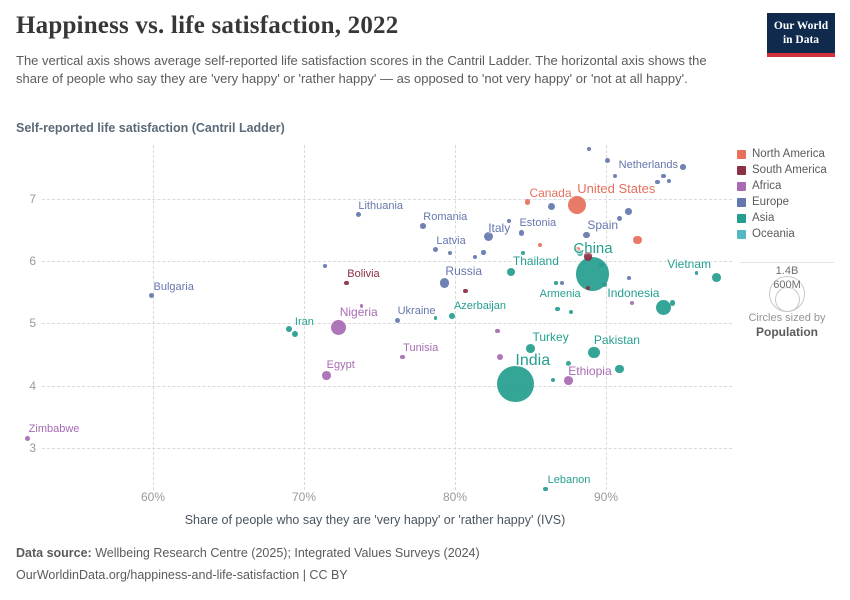  I want to click on country-label: Estonia, so click(538, 223).